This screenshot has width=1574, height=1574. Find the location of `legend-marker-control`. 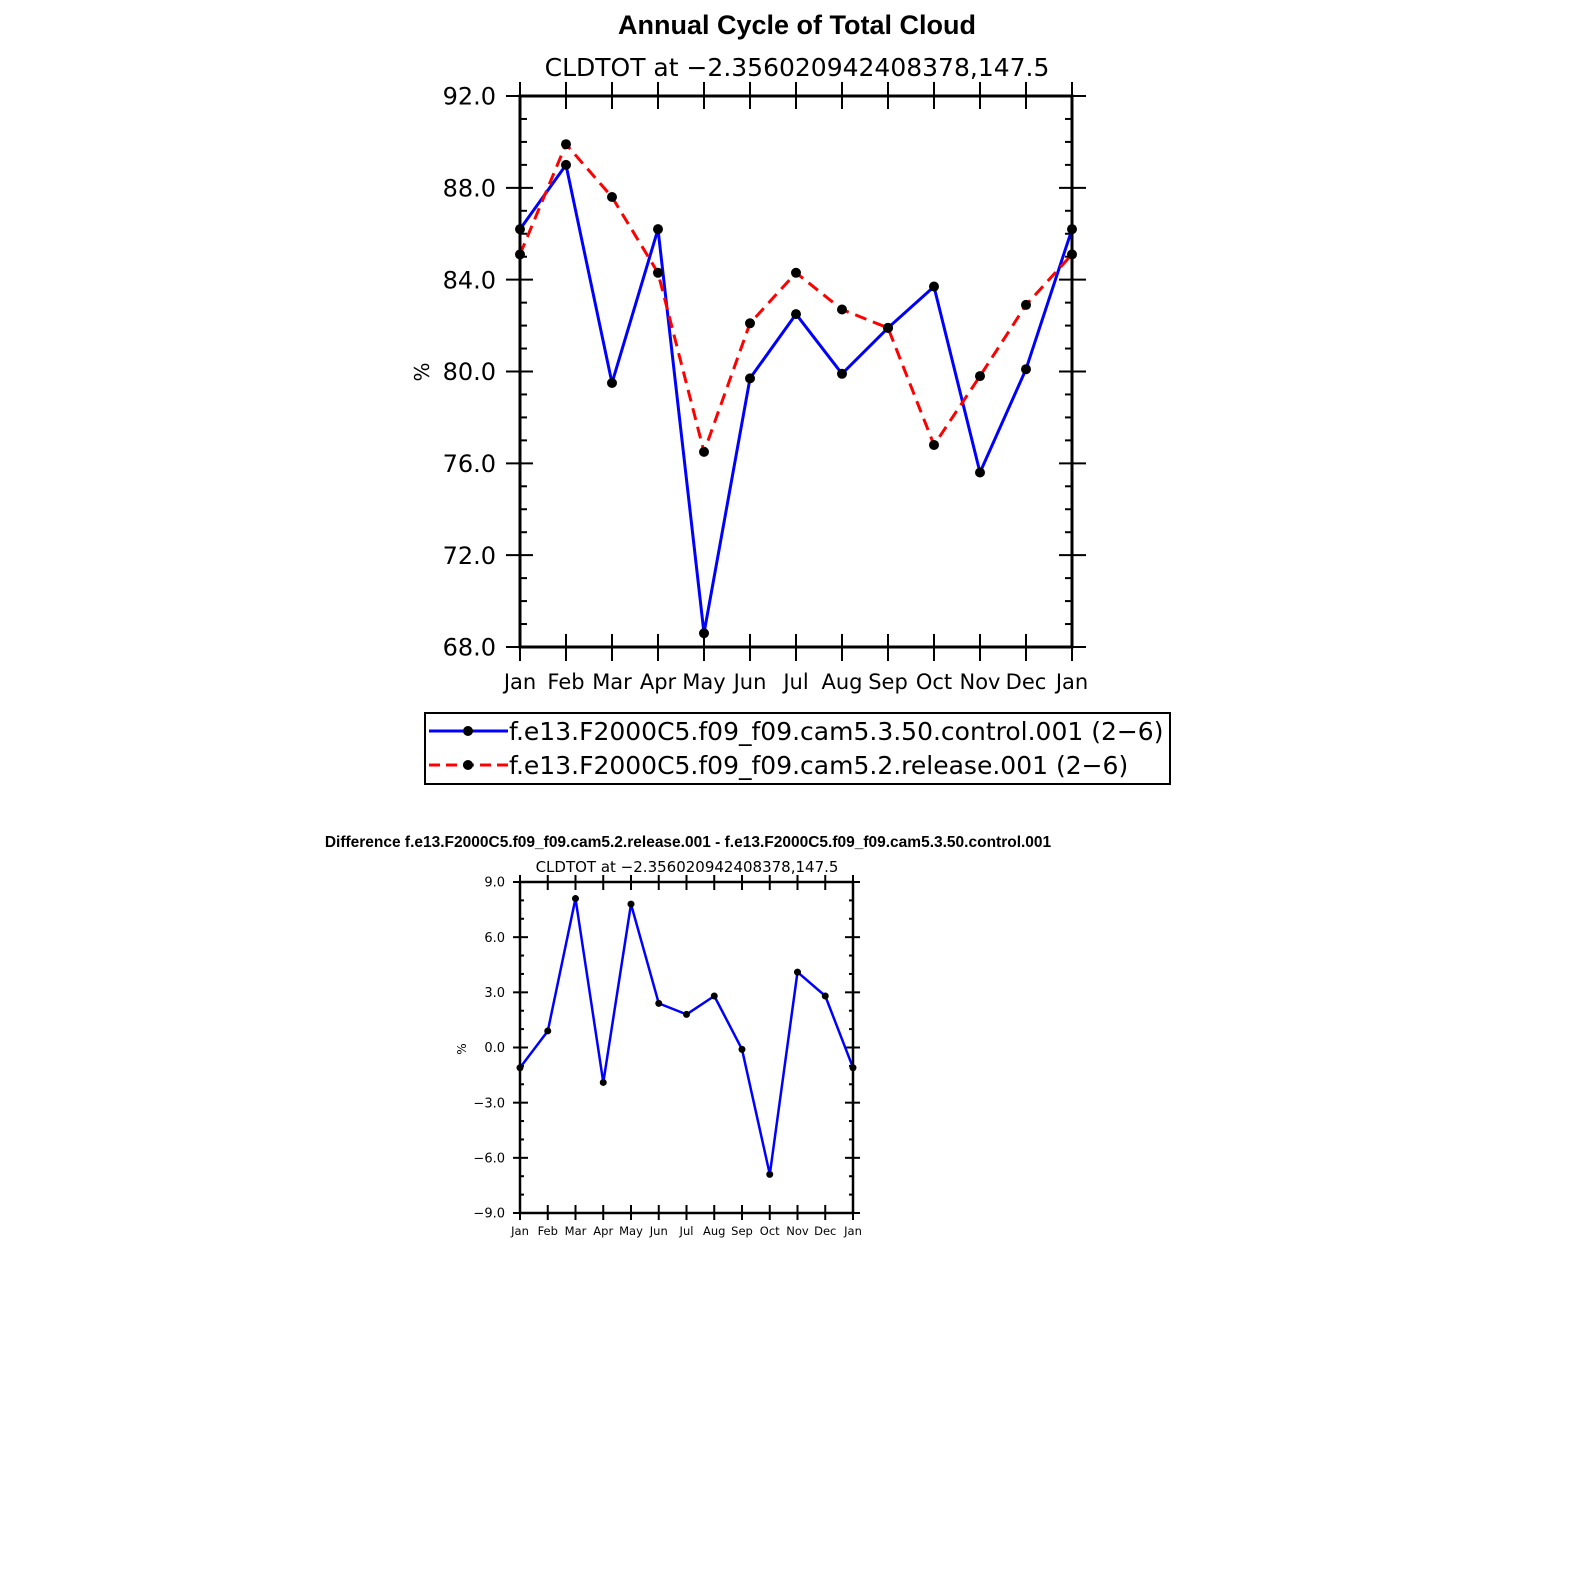

legend-marker-control is located at coordinates (468, 731).